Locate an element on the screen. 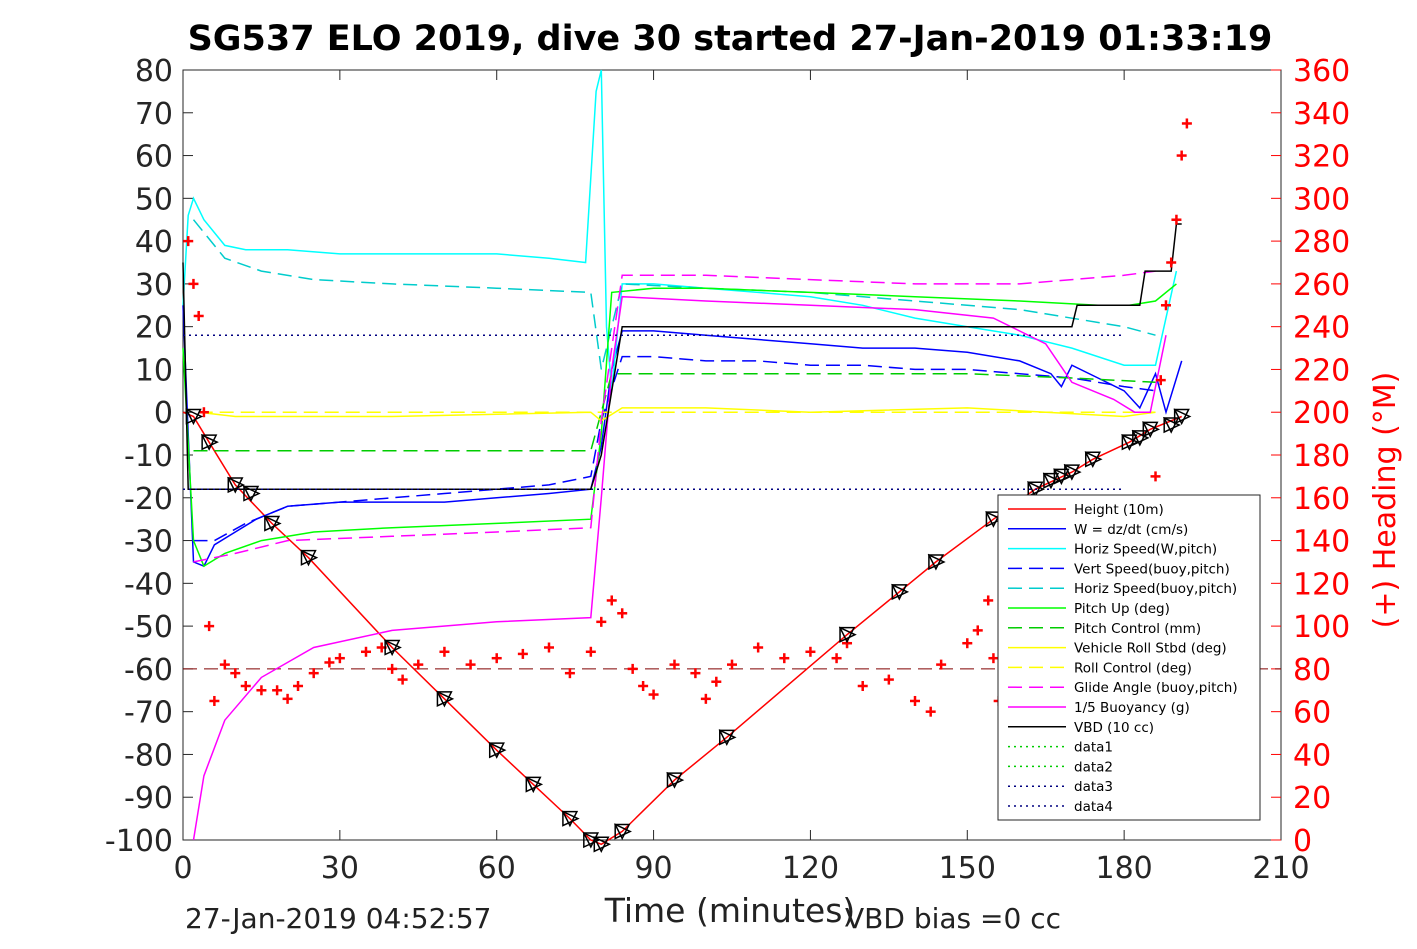 The height and width of the screenshot is (949, 1417). legend-entry: Glide Angle (buoy,pitch) is located at coordinates (1156, 688).